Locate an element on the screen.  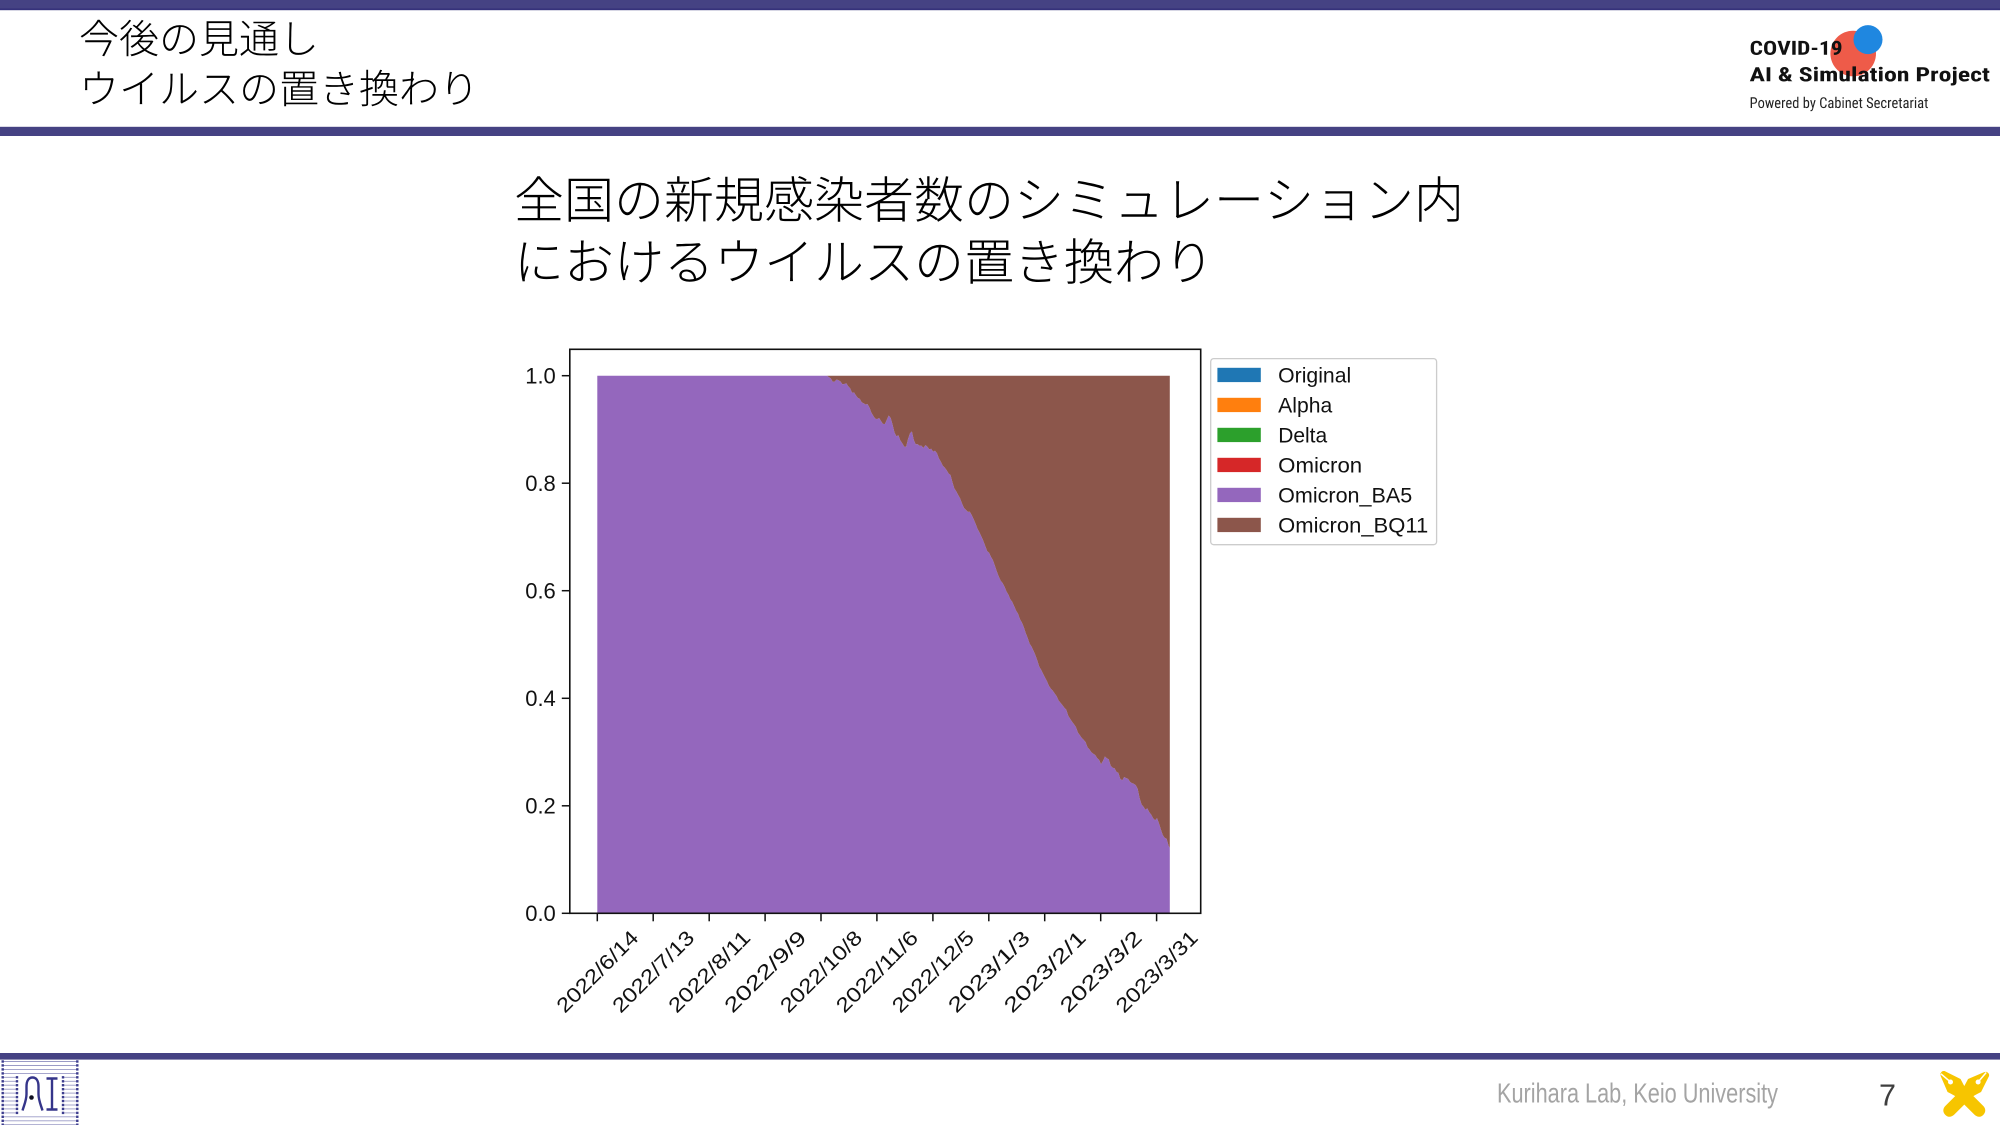
svg-text: Original is located at coordinates (1314, 375).